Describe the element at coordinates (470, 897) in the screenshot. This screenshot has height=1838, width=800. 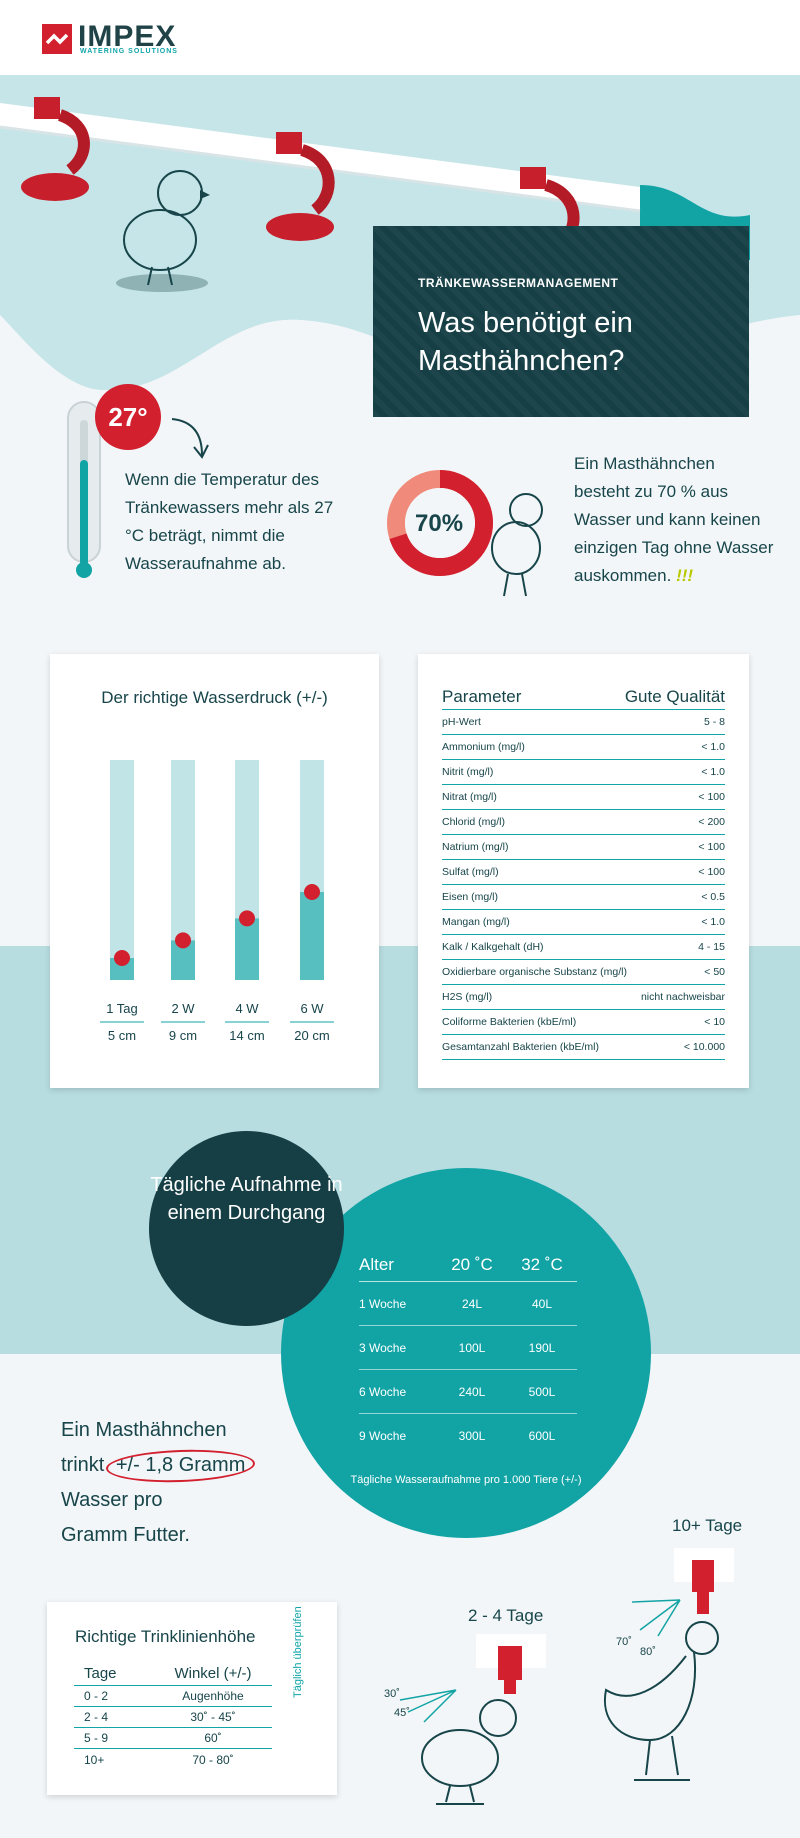
I see `quality-param: Eisen (mg/l)` at that location.